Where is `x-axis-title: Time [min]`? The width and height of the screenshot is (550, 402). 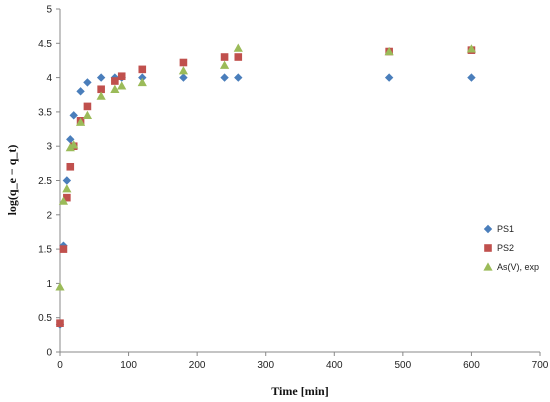
x-axis-title: Time [min] is located at coordinates (299, 391).